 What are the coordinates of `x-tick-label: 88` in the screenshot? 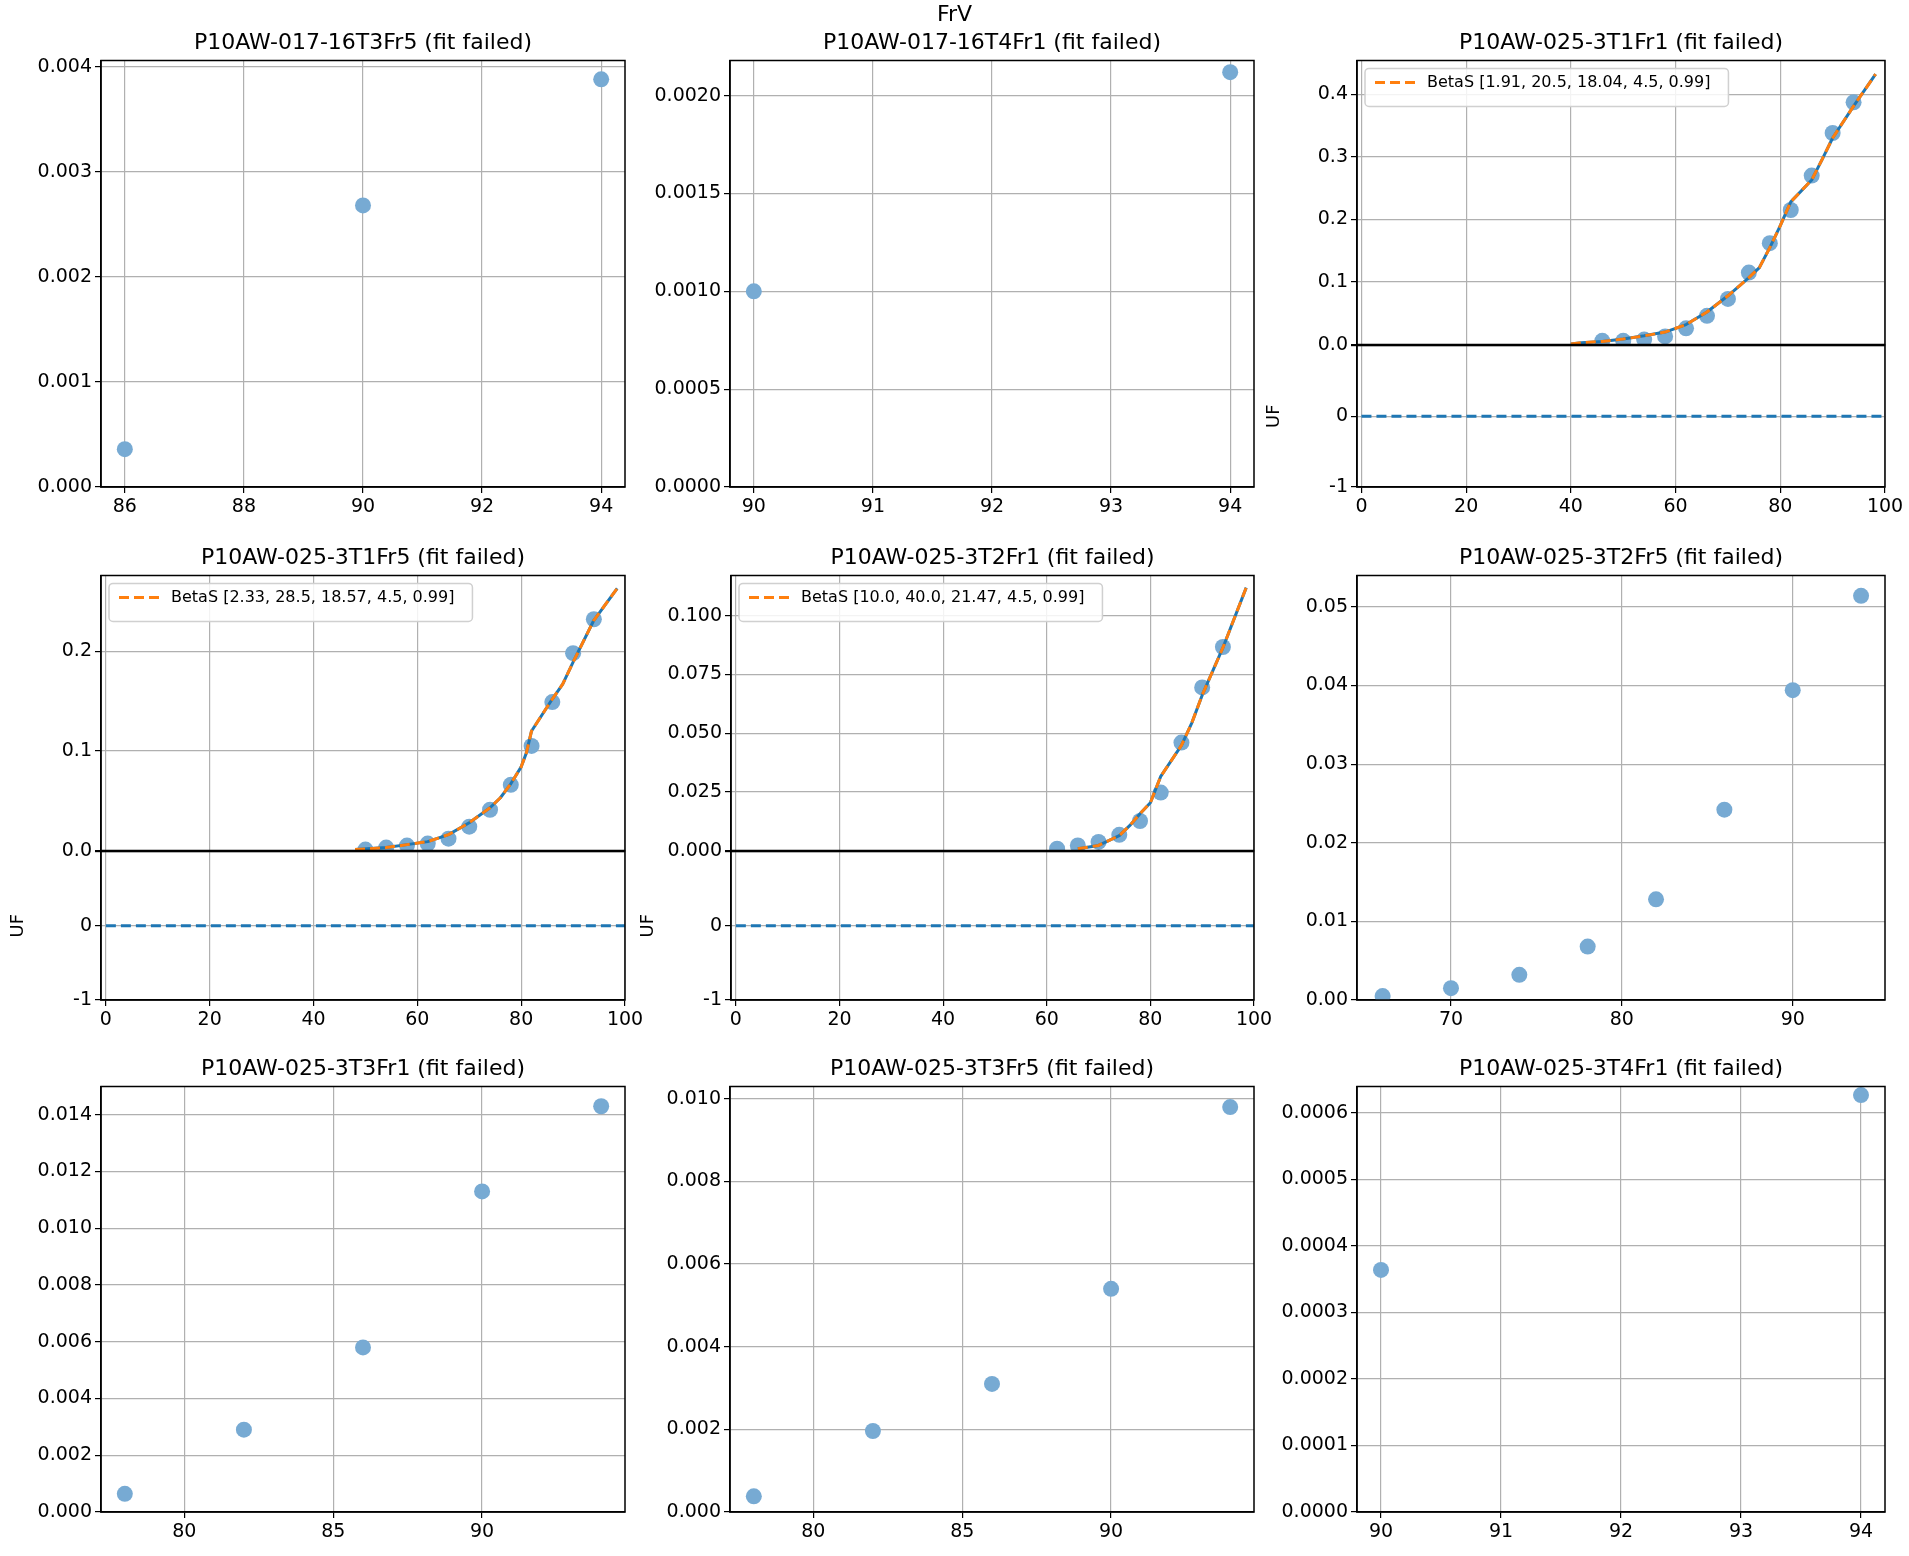 It's located at (243, 505).